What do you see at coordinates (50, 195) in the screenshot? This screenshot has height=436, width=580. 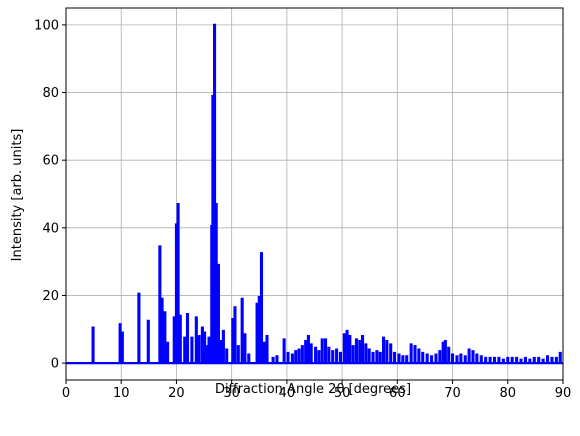 I see `y-axis-ticks: 0 20 40 60 80 100` at bounding box center [50, 195].